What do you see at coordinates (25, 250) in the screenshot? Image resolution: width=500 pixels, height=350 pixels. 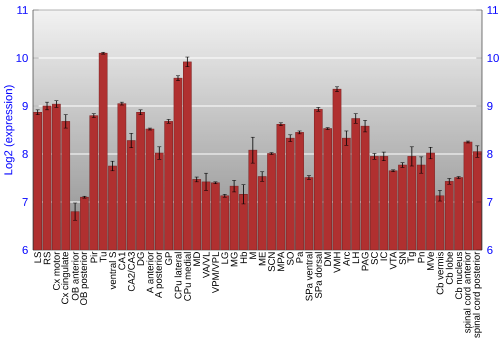 I see `y-tick-label: 6` at bounding box center [25, 250].